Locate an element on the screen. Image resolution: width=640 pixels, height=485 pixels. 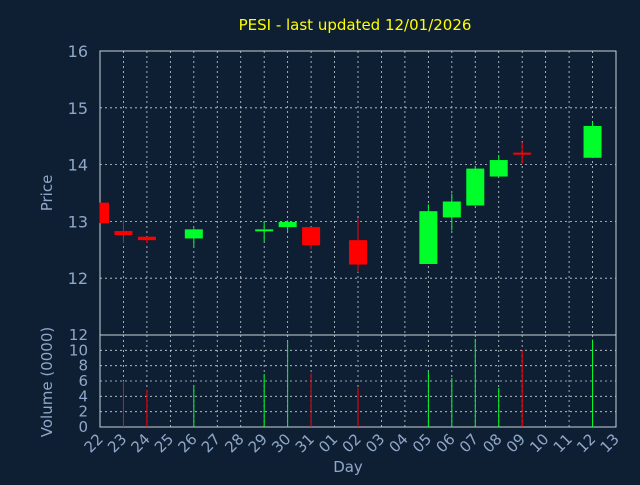
chart-title: PESI - last updated 12/01/2026 is located at coordinates (355, 25).